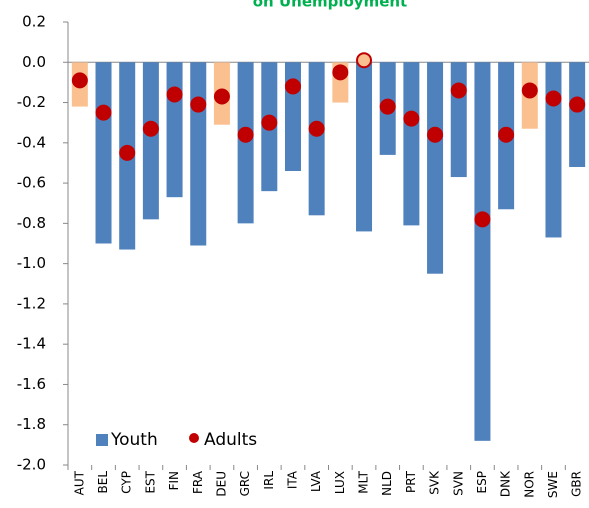 The image size is (589, 508). Describe the element at coordinates (127, 482) in the screenshot. I see `x-tick-label: CYP` at that location.